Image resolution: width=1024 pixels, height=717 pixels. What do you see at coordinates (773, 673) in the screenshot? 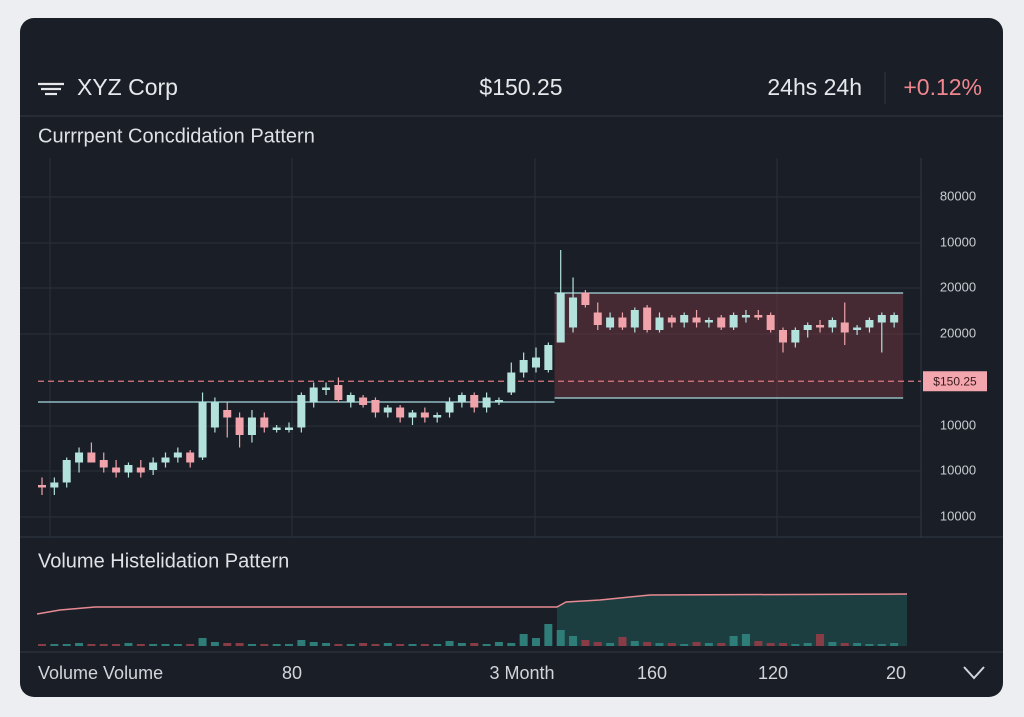
I see `x-axis-label: 120` at bounding box center [773, 673].